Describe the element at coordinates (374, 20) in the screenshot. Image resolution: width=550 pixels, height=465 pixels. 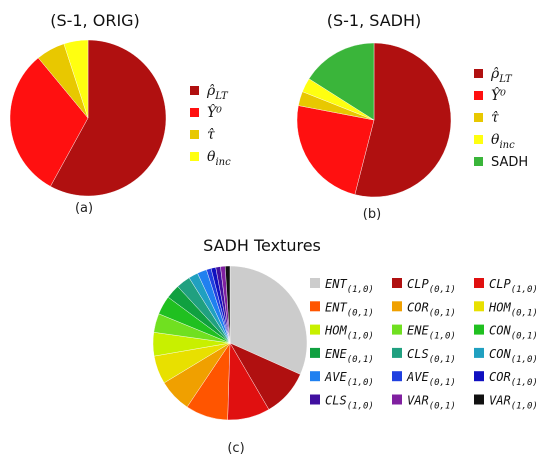
I see `chart-title-b: (S-1, SADH)` at that location.